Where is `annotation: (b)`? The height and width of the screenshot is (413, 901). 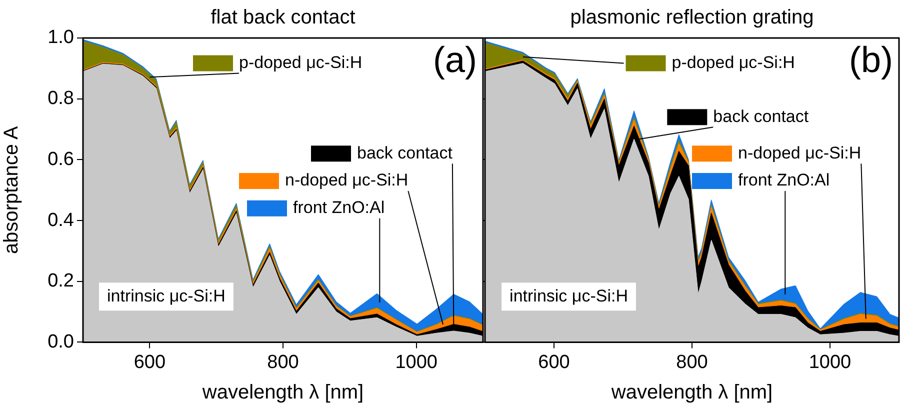
annotation: (b) is located at coordinates (871, 59).